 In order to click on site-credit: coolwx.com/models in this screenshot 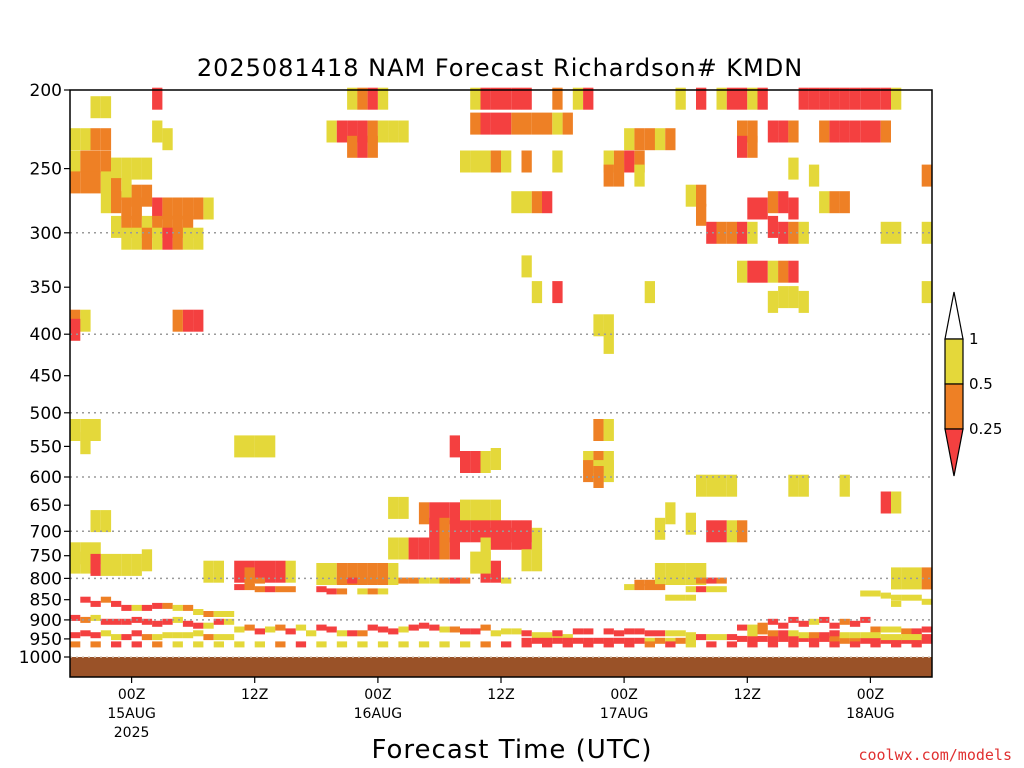, I will do `click(935, 755)`.